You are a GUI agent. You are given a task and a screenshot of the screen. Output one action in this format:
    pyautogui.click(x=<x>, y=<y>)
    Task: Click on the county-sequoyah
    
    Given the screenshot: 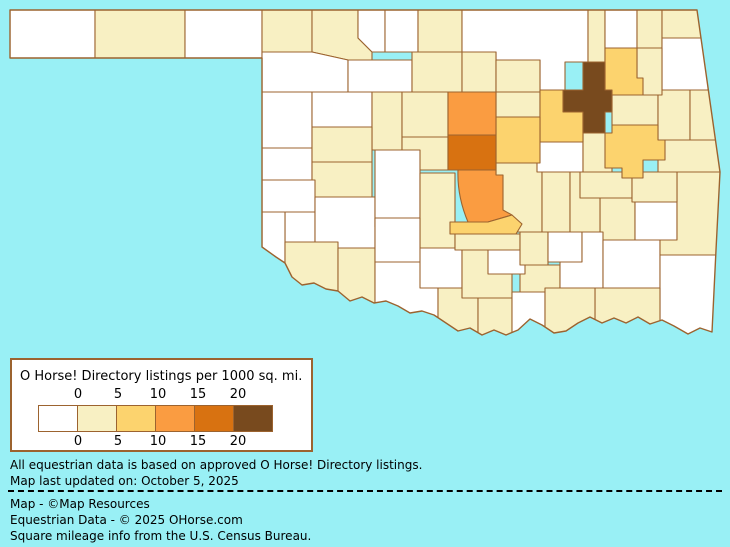 What is the action you would take?
    pyautogui.click(x=688, y=156)
    